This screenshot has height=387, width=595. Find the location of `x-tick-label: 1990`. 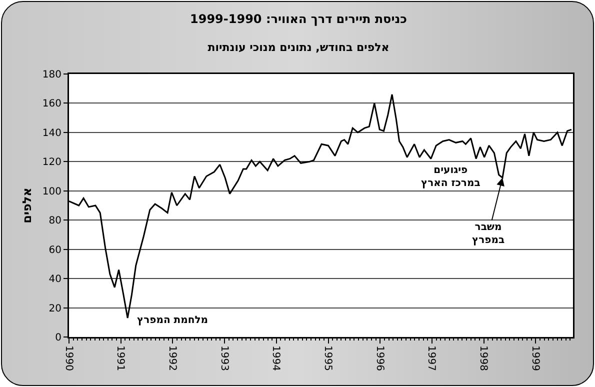

x-tick-label: 1990 is located at coordinates (68, 358).